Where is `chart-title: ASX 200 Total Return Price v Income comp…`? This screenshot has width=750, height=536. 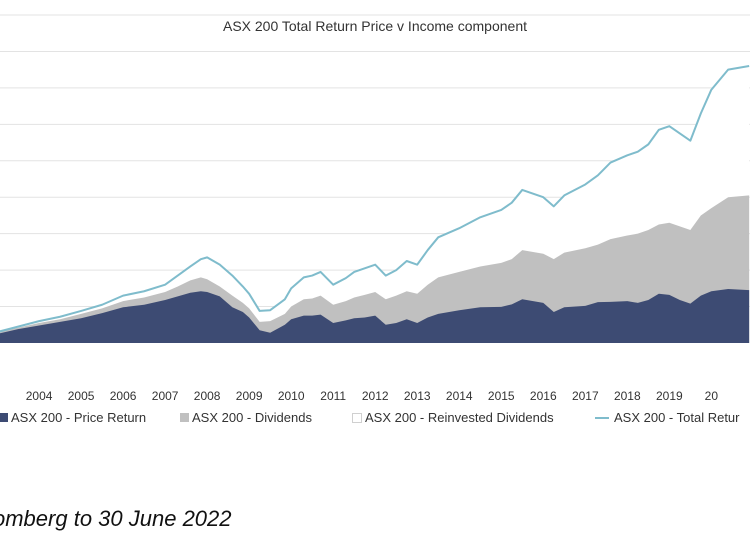
chart-title: ASX 200 Total Return Price v Income comp… is located at coordinates (374, 26).